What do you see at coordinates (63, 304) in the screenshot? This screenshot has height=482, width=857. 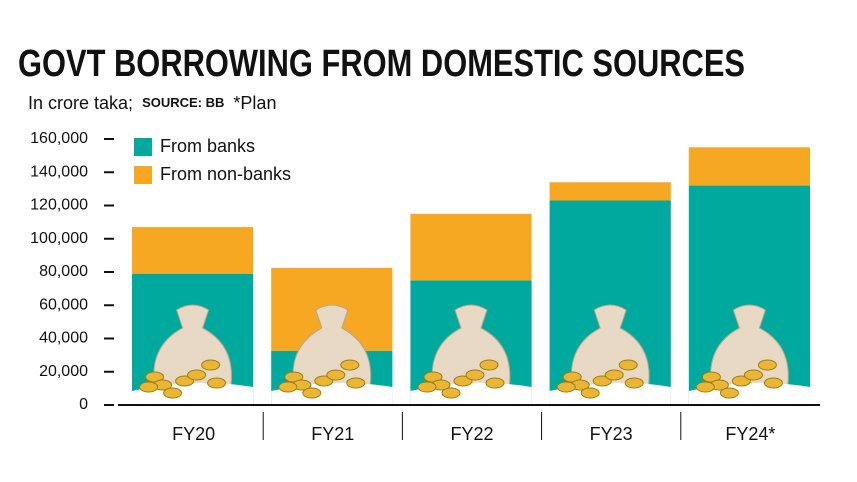 I see `y-tick-label: 60,000` at bounding box center [63, 304].